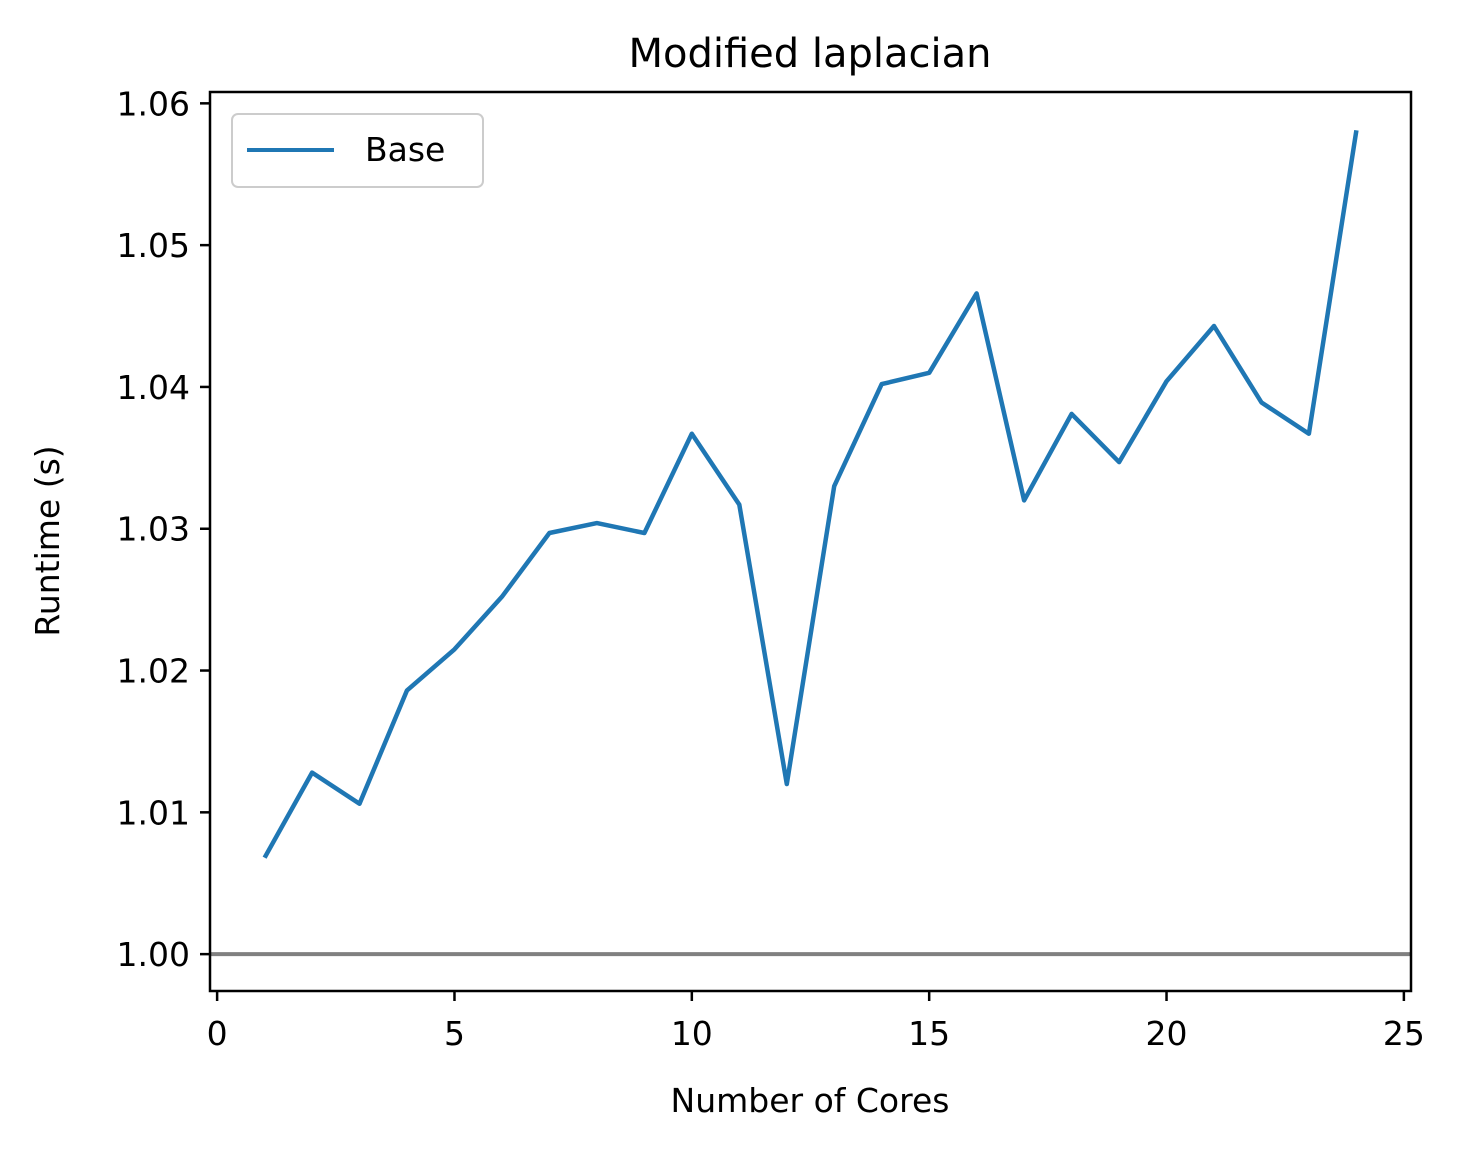 This screenshot has height=1152, width=1460. What do you see at coordinates (153, 103) in the screenshot?
I see `y-tick-label: 1.06` at bounding box center [153, 103].